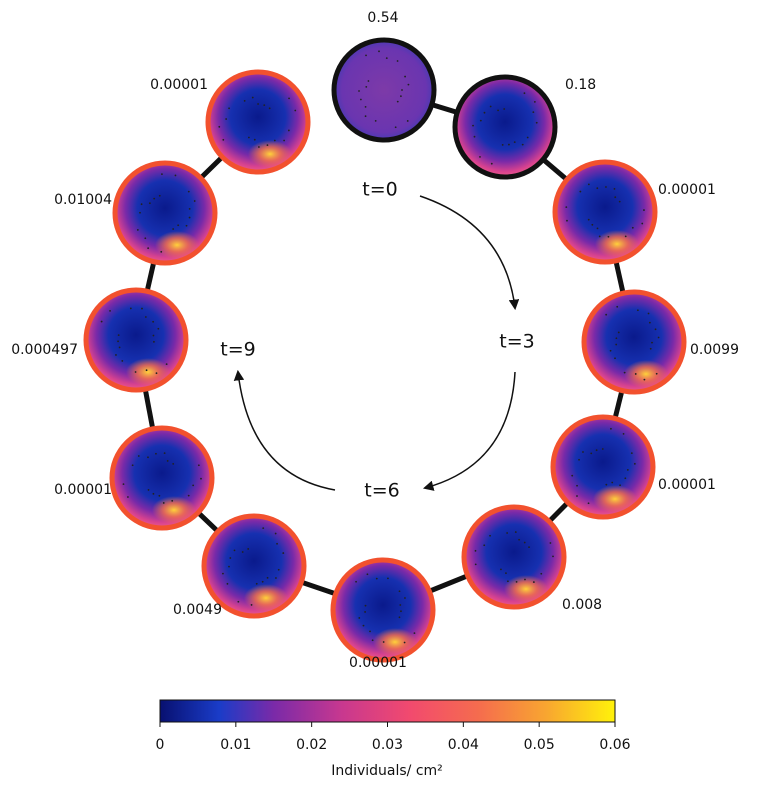 The image size is (757, 787). Describe the element at coordinates (516, 342) in the screenshot. I see `time-label: t=3` at that location.